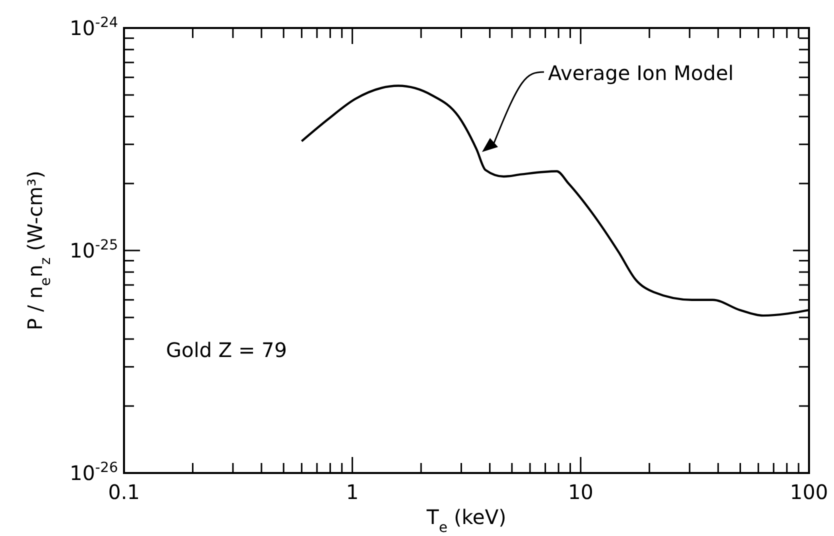  Describe the element at coordinates (352, 492) in the screenshot. I see `x-tick-label: 1` at that location.